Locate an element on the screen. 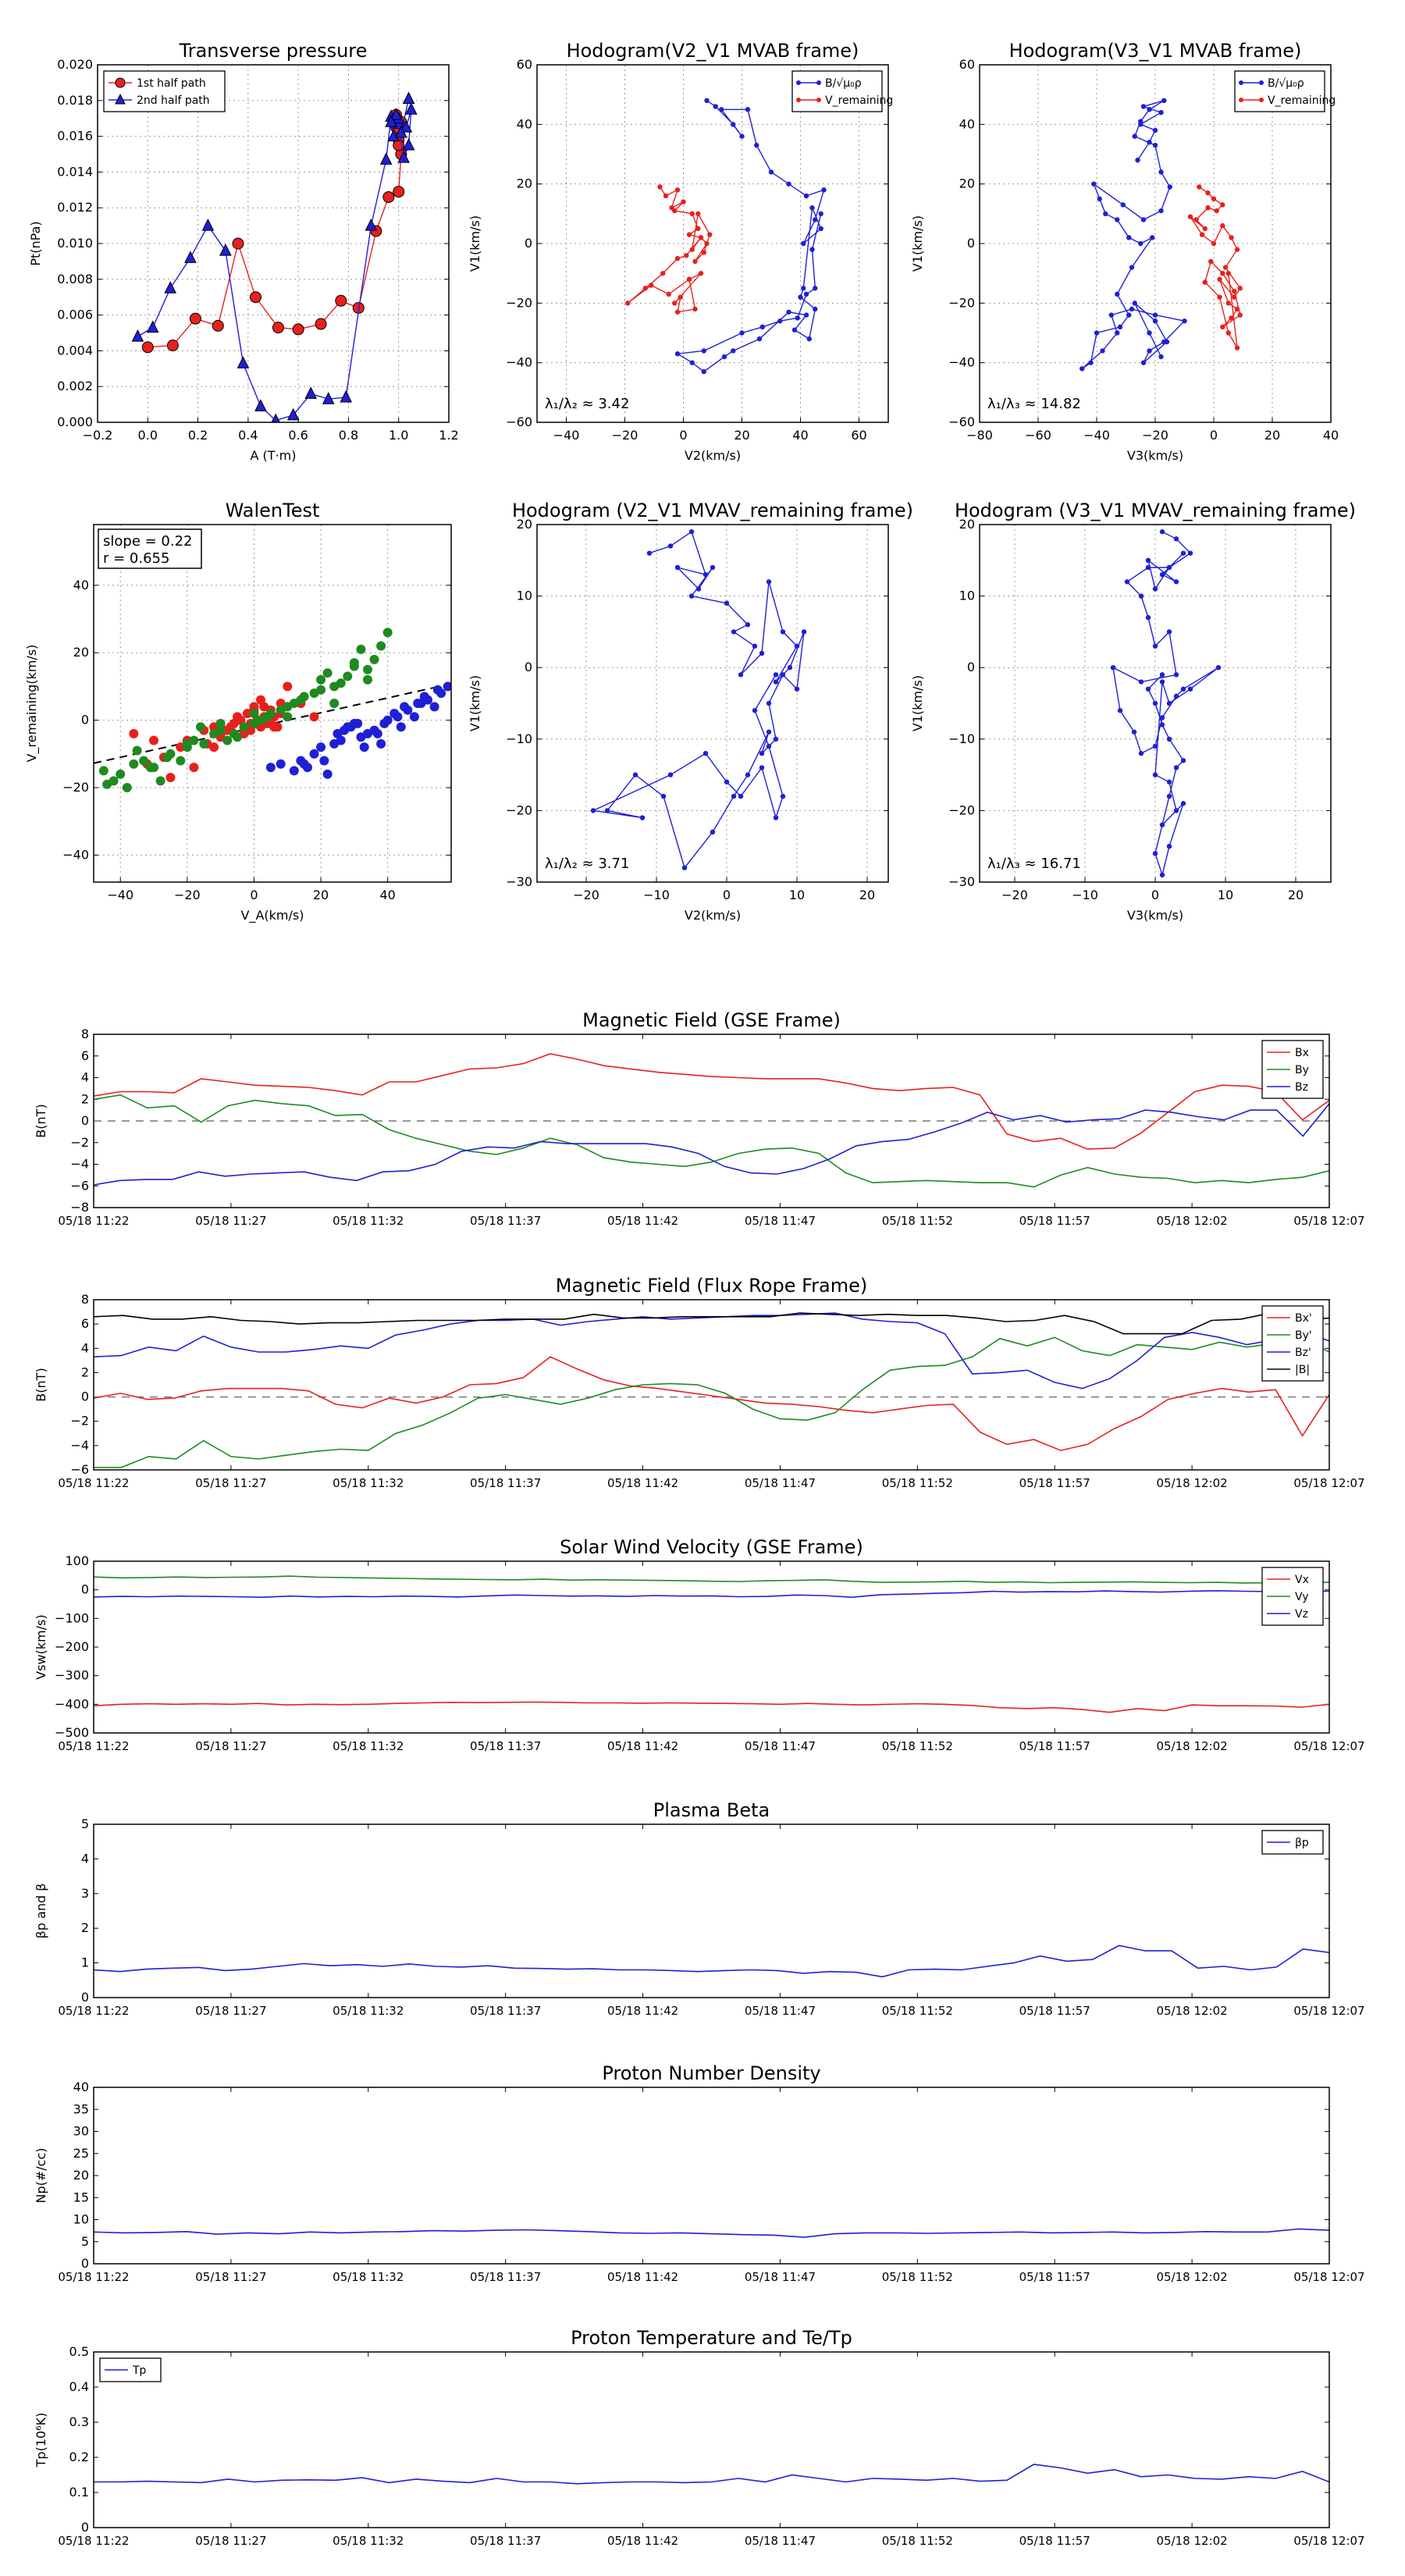 Image resolution: width=1405 pixels, height=2576 pixels. y-tick-label: 0.008 is located at coordinates (75, 279).